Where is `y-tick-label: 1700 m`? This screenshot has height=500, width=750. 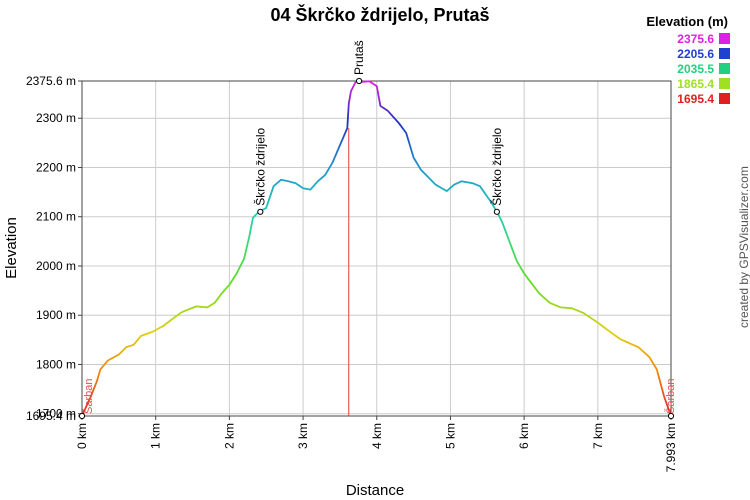 y-tick-label: 1700 m is located at coordinates (56, 414).